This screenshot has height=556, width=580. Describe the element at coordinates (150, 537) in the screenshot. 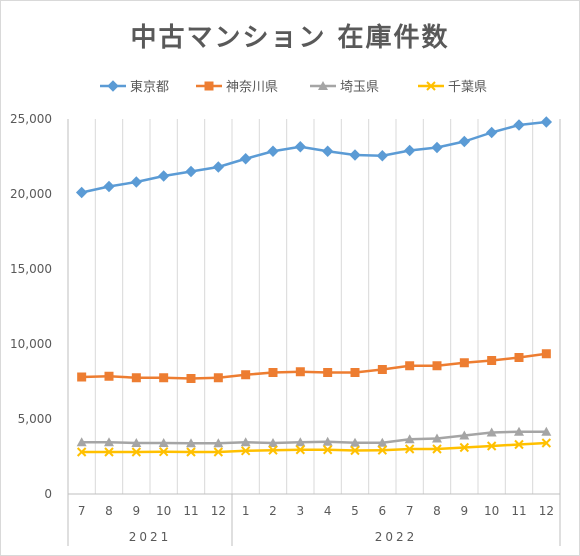

I see `year-label: 2021` at that location.